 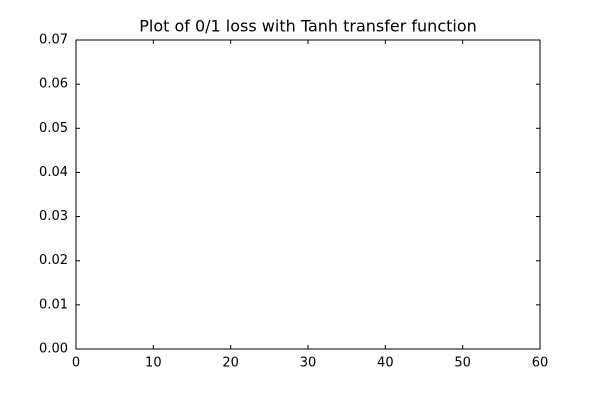 What do you see at coordinates (53, 128) in the screenshot?
I see `y-tick-label: 0.05` at bounding box center [53, 128].